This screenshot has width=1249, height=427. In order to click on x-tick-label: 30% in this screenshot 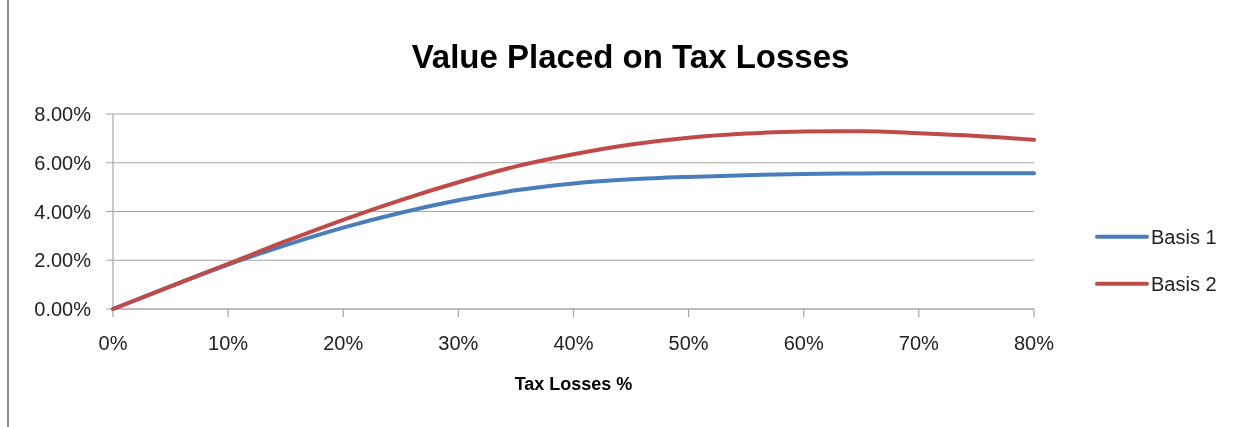, I will do `click(458, 343)`.